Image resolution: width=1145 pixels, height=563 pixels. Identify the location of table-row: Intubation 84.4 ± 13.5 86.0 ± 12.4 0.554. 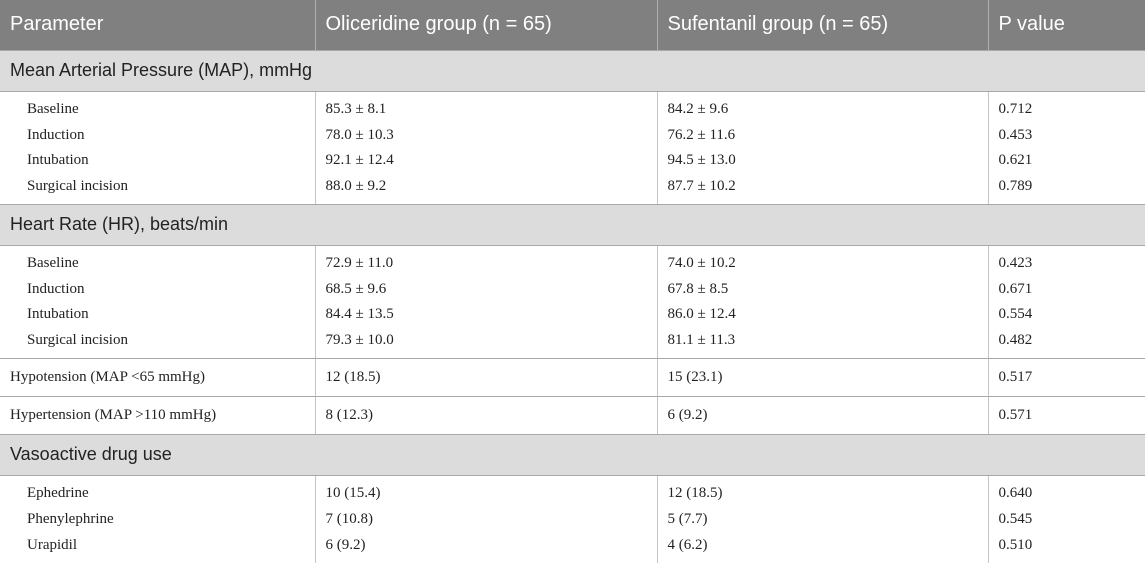
(572, 314).